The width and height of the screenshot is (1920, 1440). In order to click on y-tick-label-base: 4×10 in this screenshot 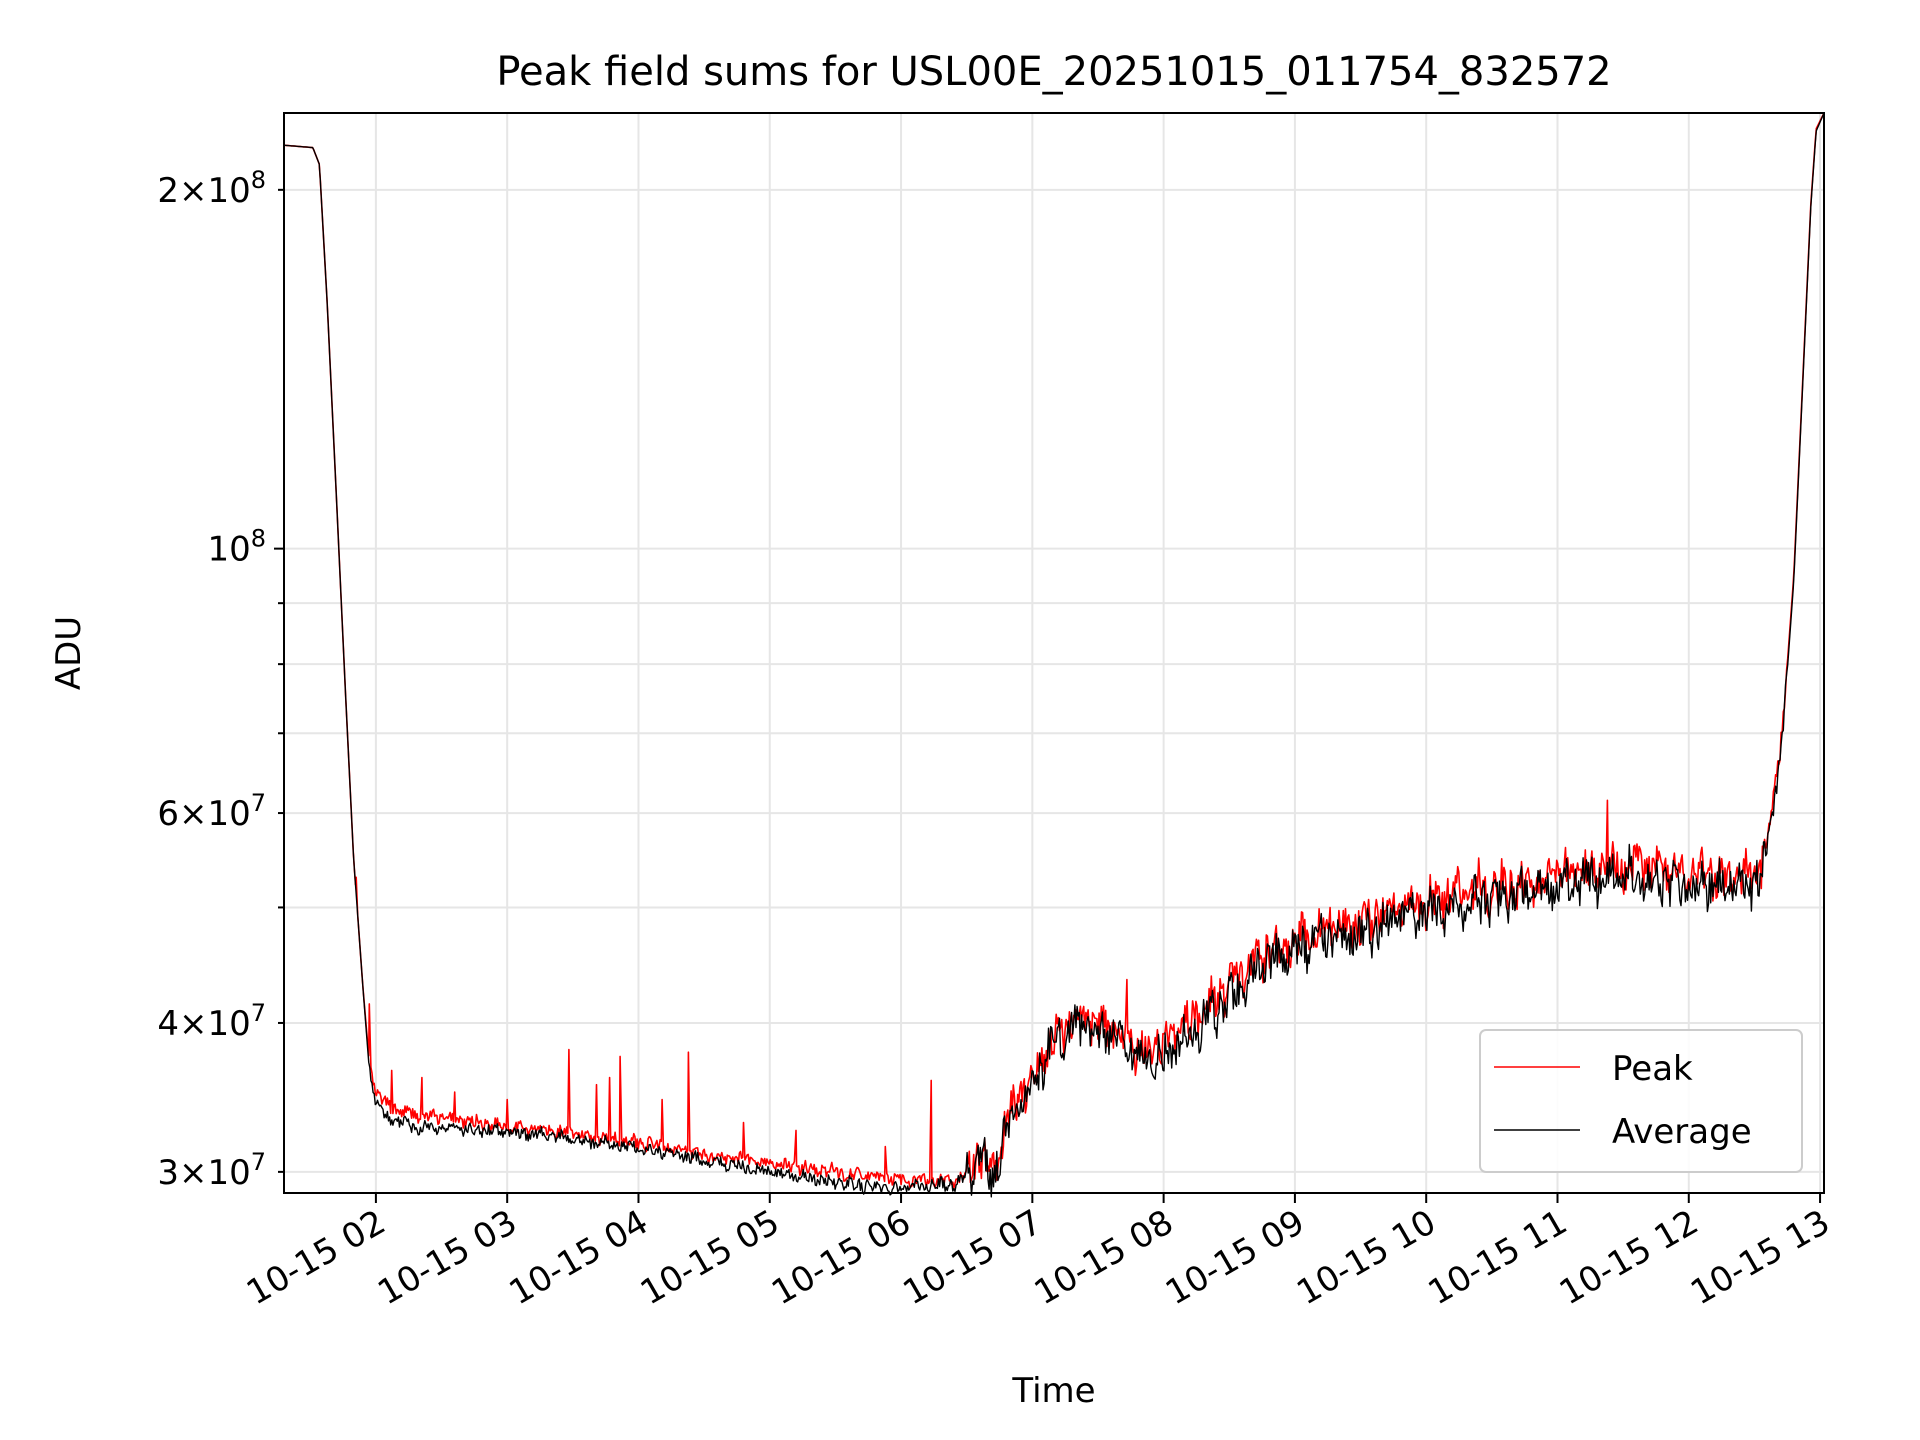, I will do `click(203, 1024)`.